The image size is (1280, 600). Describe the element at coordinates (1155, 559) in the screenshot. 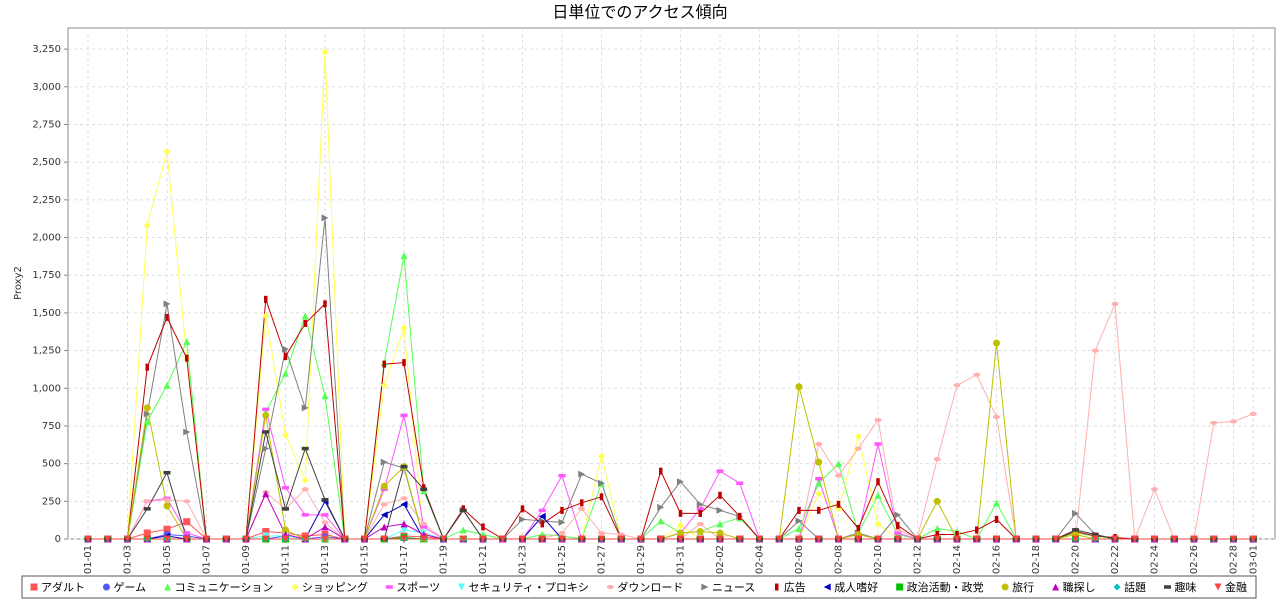

I see `x-tick-label: 02-24` at that location.